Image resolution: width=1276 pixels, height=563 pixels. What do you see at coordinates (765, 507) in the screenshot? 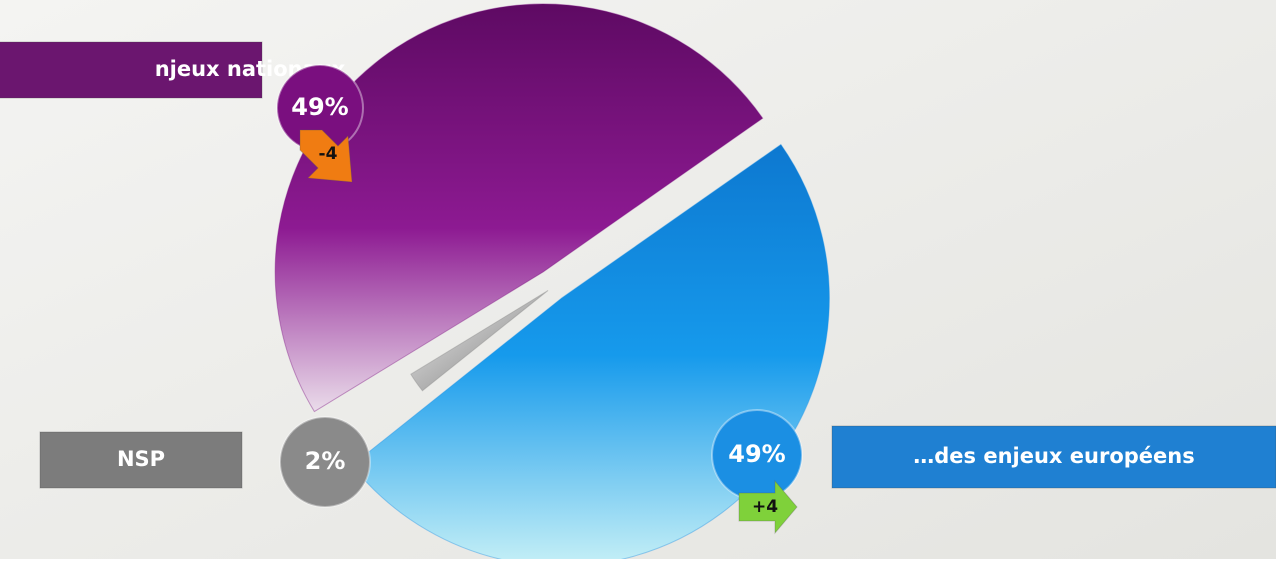
I see `change-label: +4` at bounding box center [765, 507].